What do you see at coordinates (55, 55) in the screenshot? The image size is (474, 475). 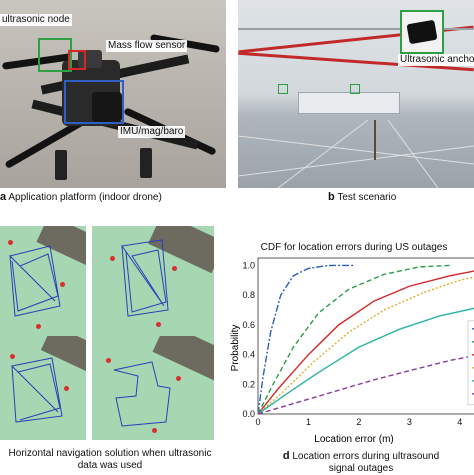 I see `node-callout-box` at bounding box center [55, 55].